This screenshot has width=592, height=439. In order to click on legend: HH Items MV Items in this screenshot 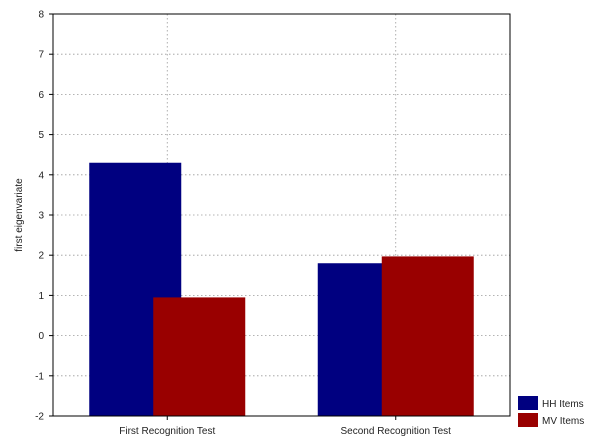, I will do `click(551, 411)`.